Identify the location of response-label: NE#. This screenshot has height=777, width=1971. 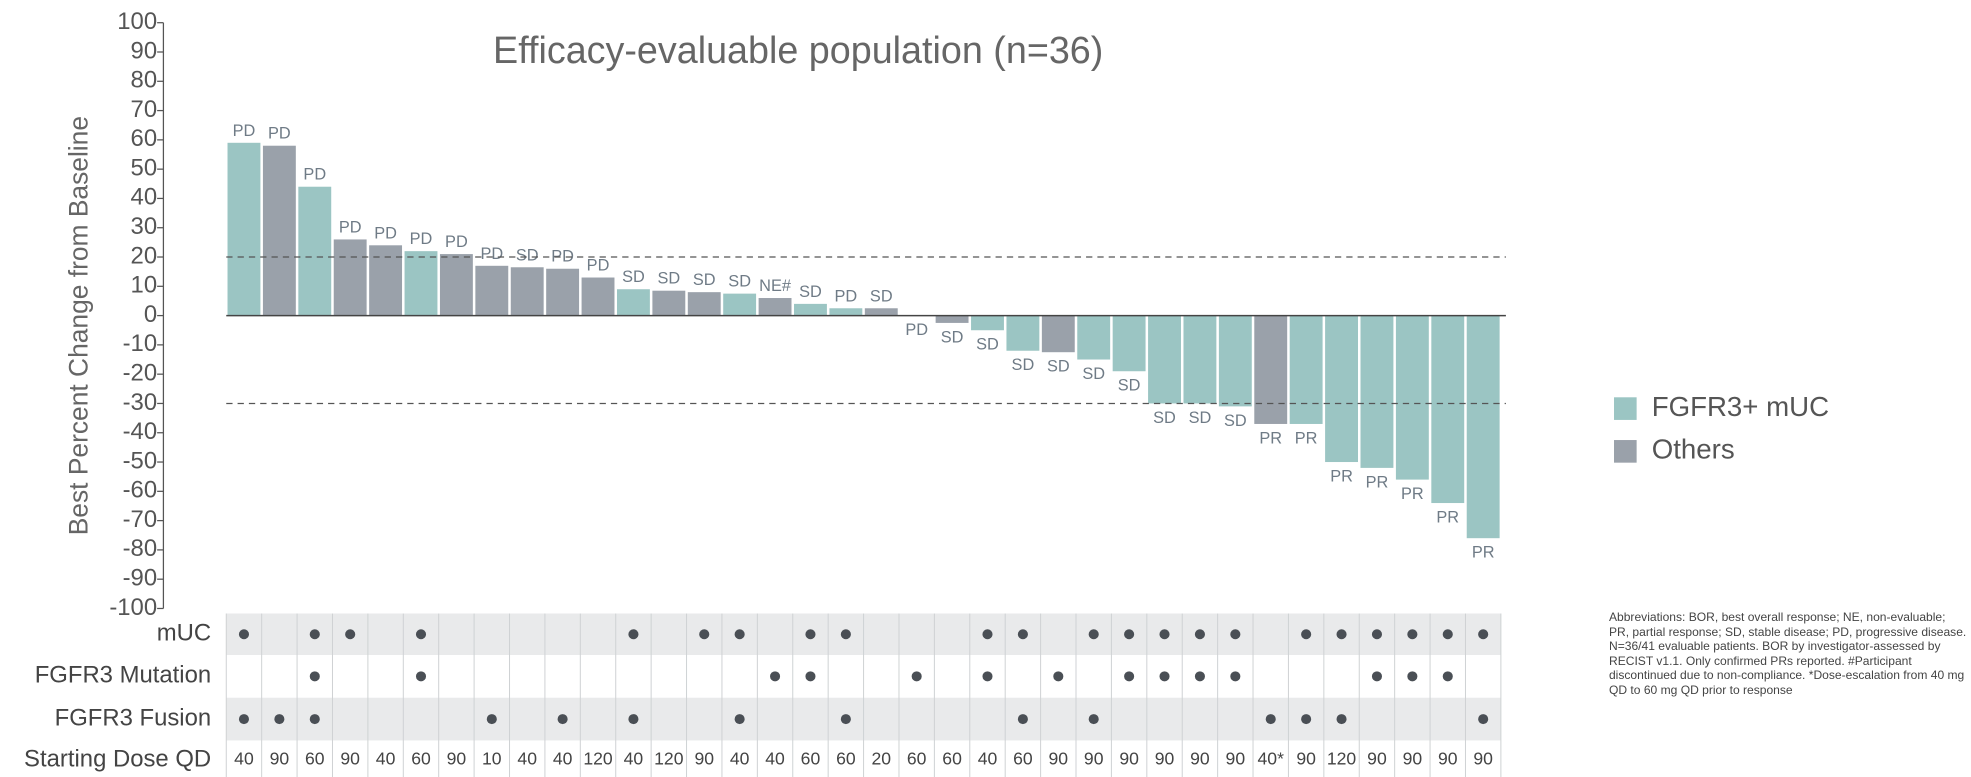
(775, 286).